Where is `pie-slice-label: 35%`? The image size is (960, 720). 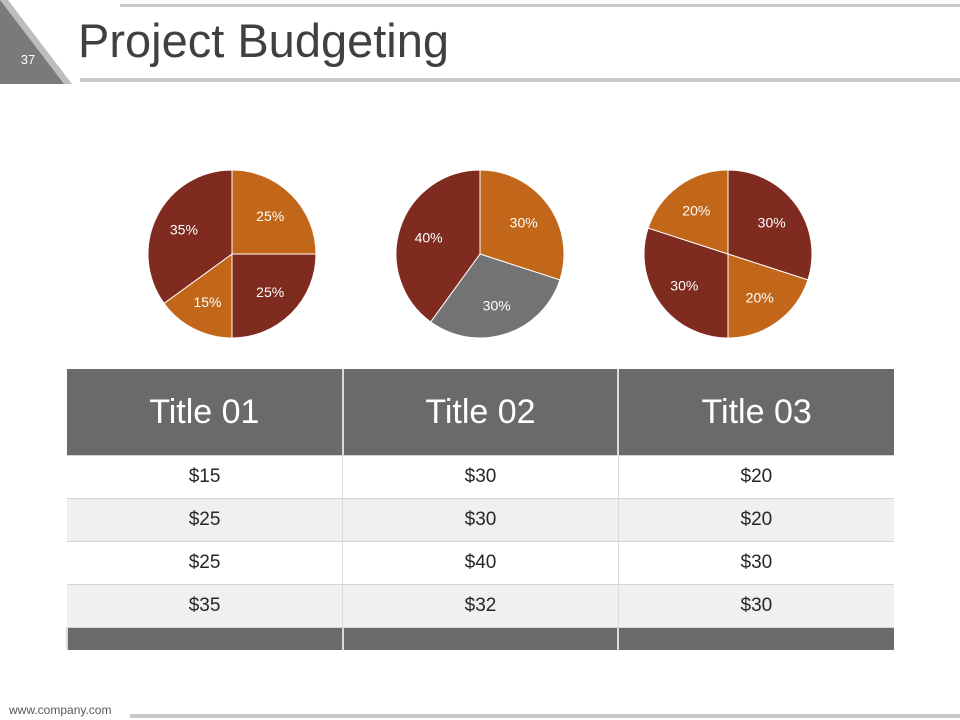
pie-slice-label: 35% is located at coordinates (184, 230).